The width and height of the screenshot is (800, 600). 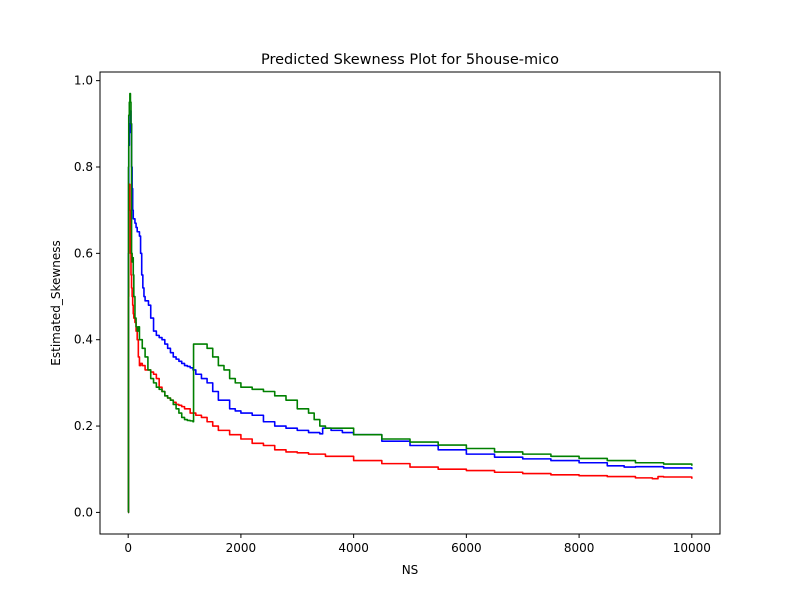 What do you see at coordinates (410, 570) in the screenshot?
I see `x-axis-label: NS` at bounding box center [410, 570].